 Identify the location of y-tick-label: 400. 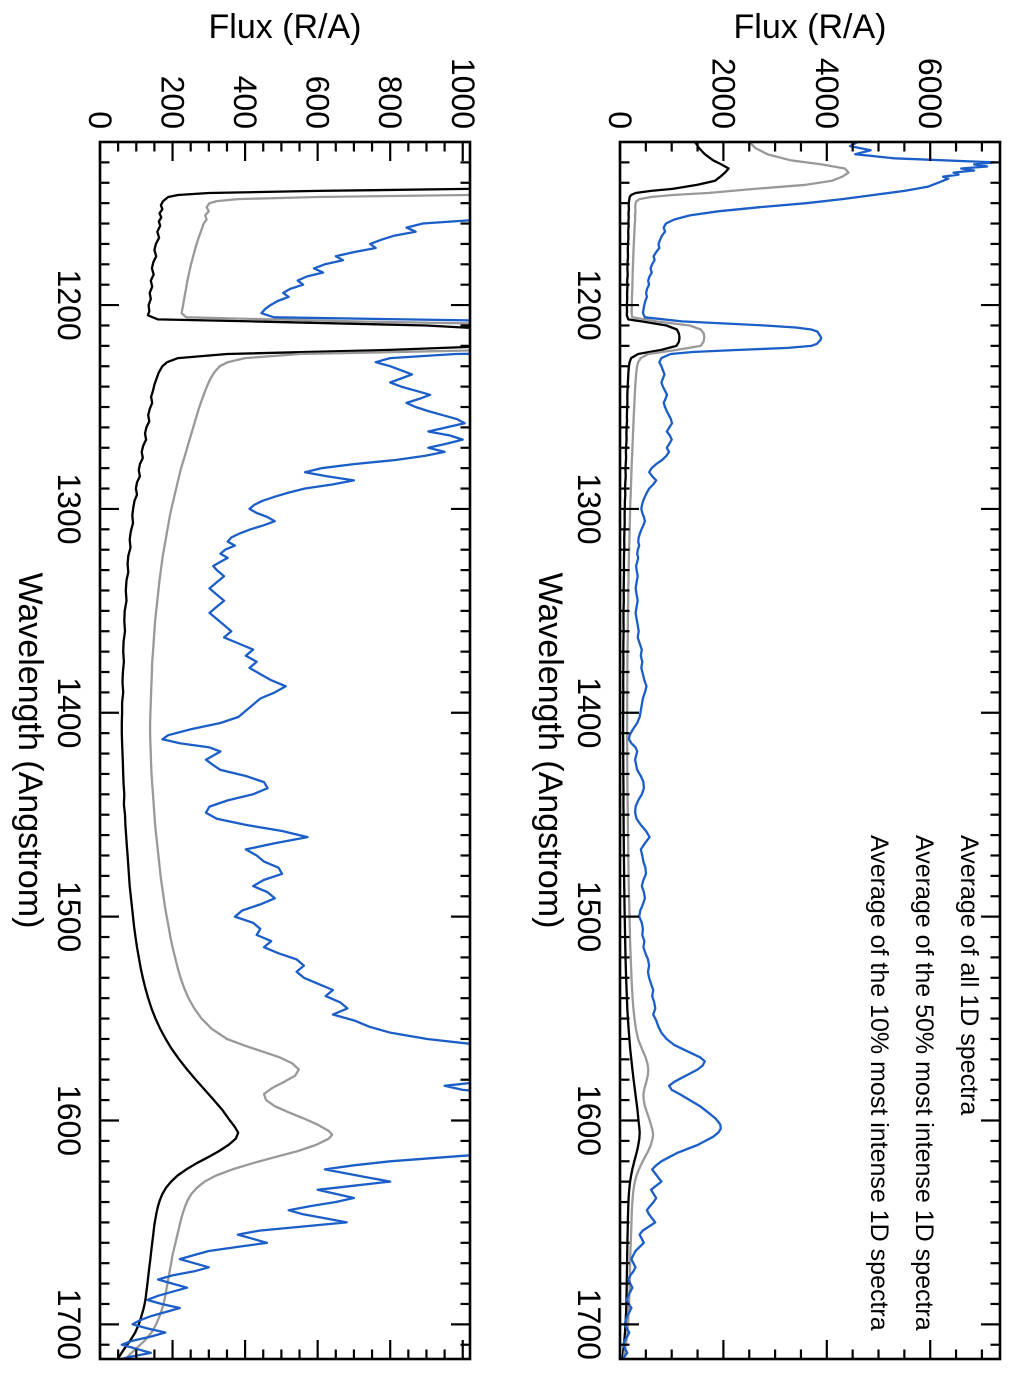
(245, 102).